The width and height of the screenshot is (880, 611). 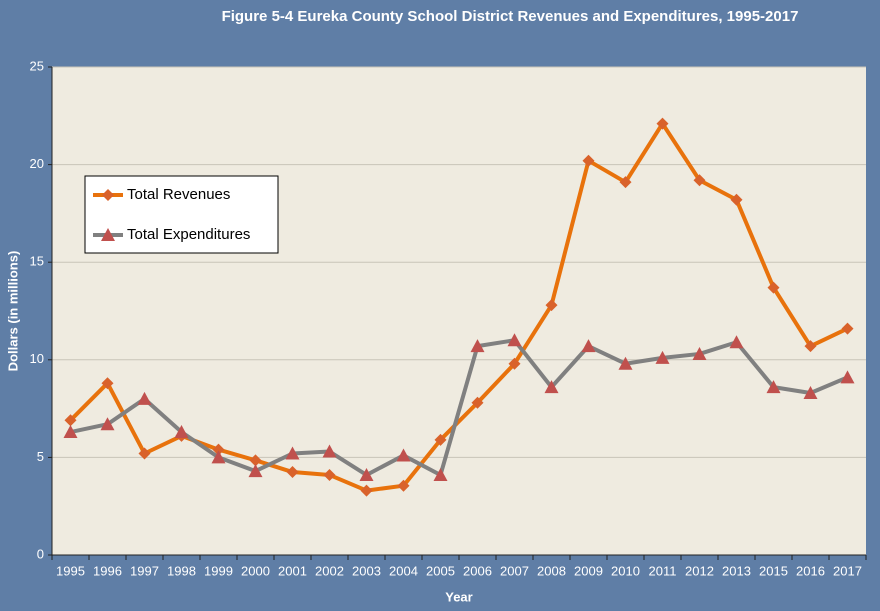 What do you see at coordinates (144, 570) in the screenshot?
I see `x-tick-label: 1997` at bounding box center [144, 570].